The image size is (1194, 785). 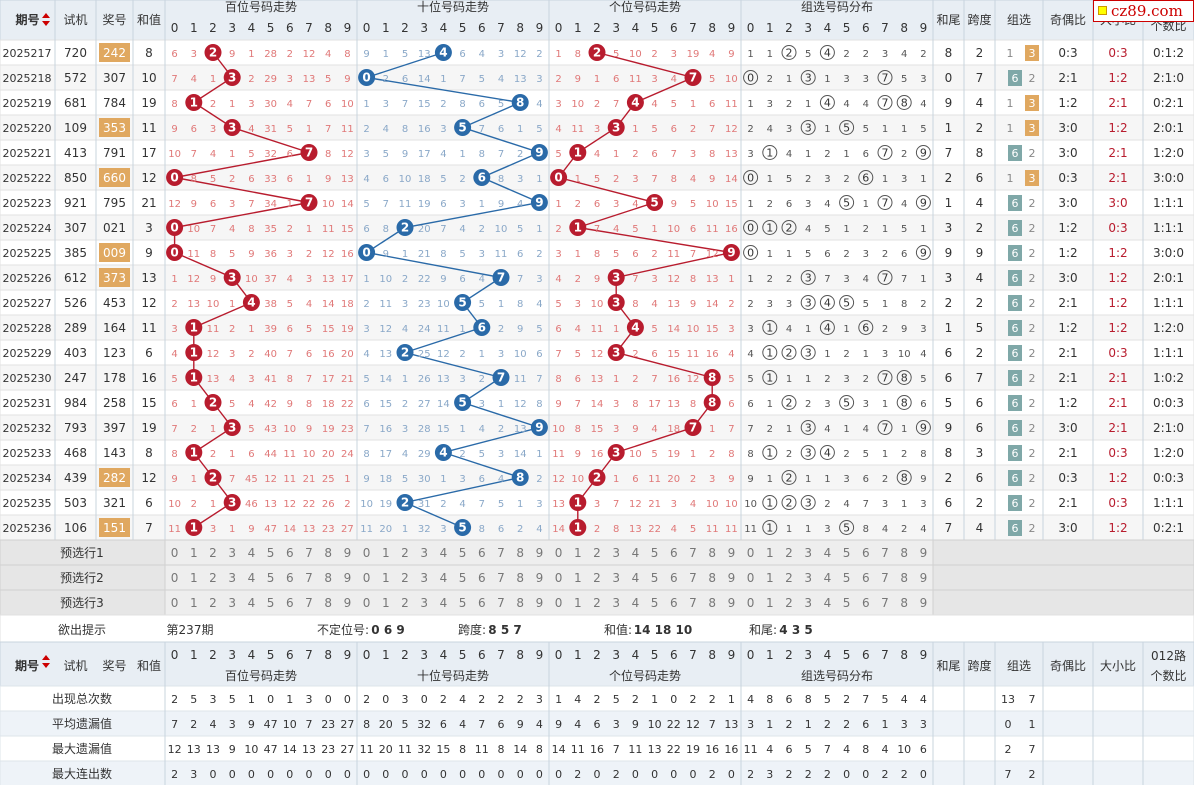 What do you see at coordinates (1143, 11) in the screenshot?
I see `site-logo: cz89.com` at bounding box center [1143, 11].